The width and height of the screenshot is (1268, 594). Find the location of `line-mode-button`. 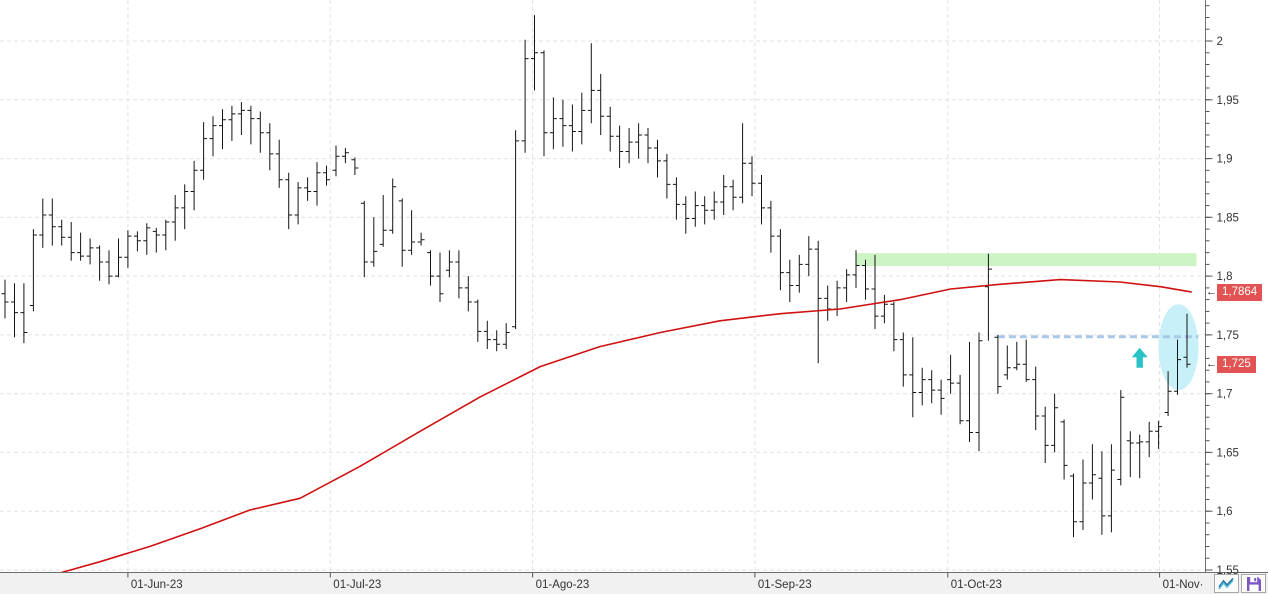

line-mode-button is located at coordinates (1226, 583).